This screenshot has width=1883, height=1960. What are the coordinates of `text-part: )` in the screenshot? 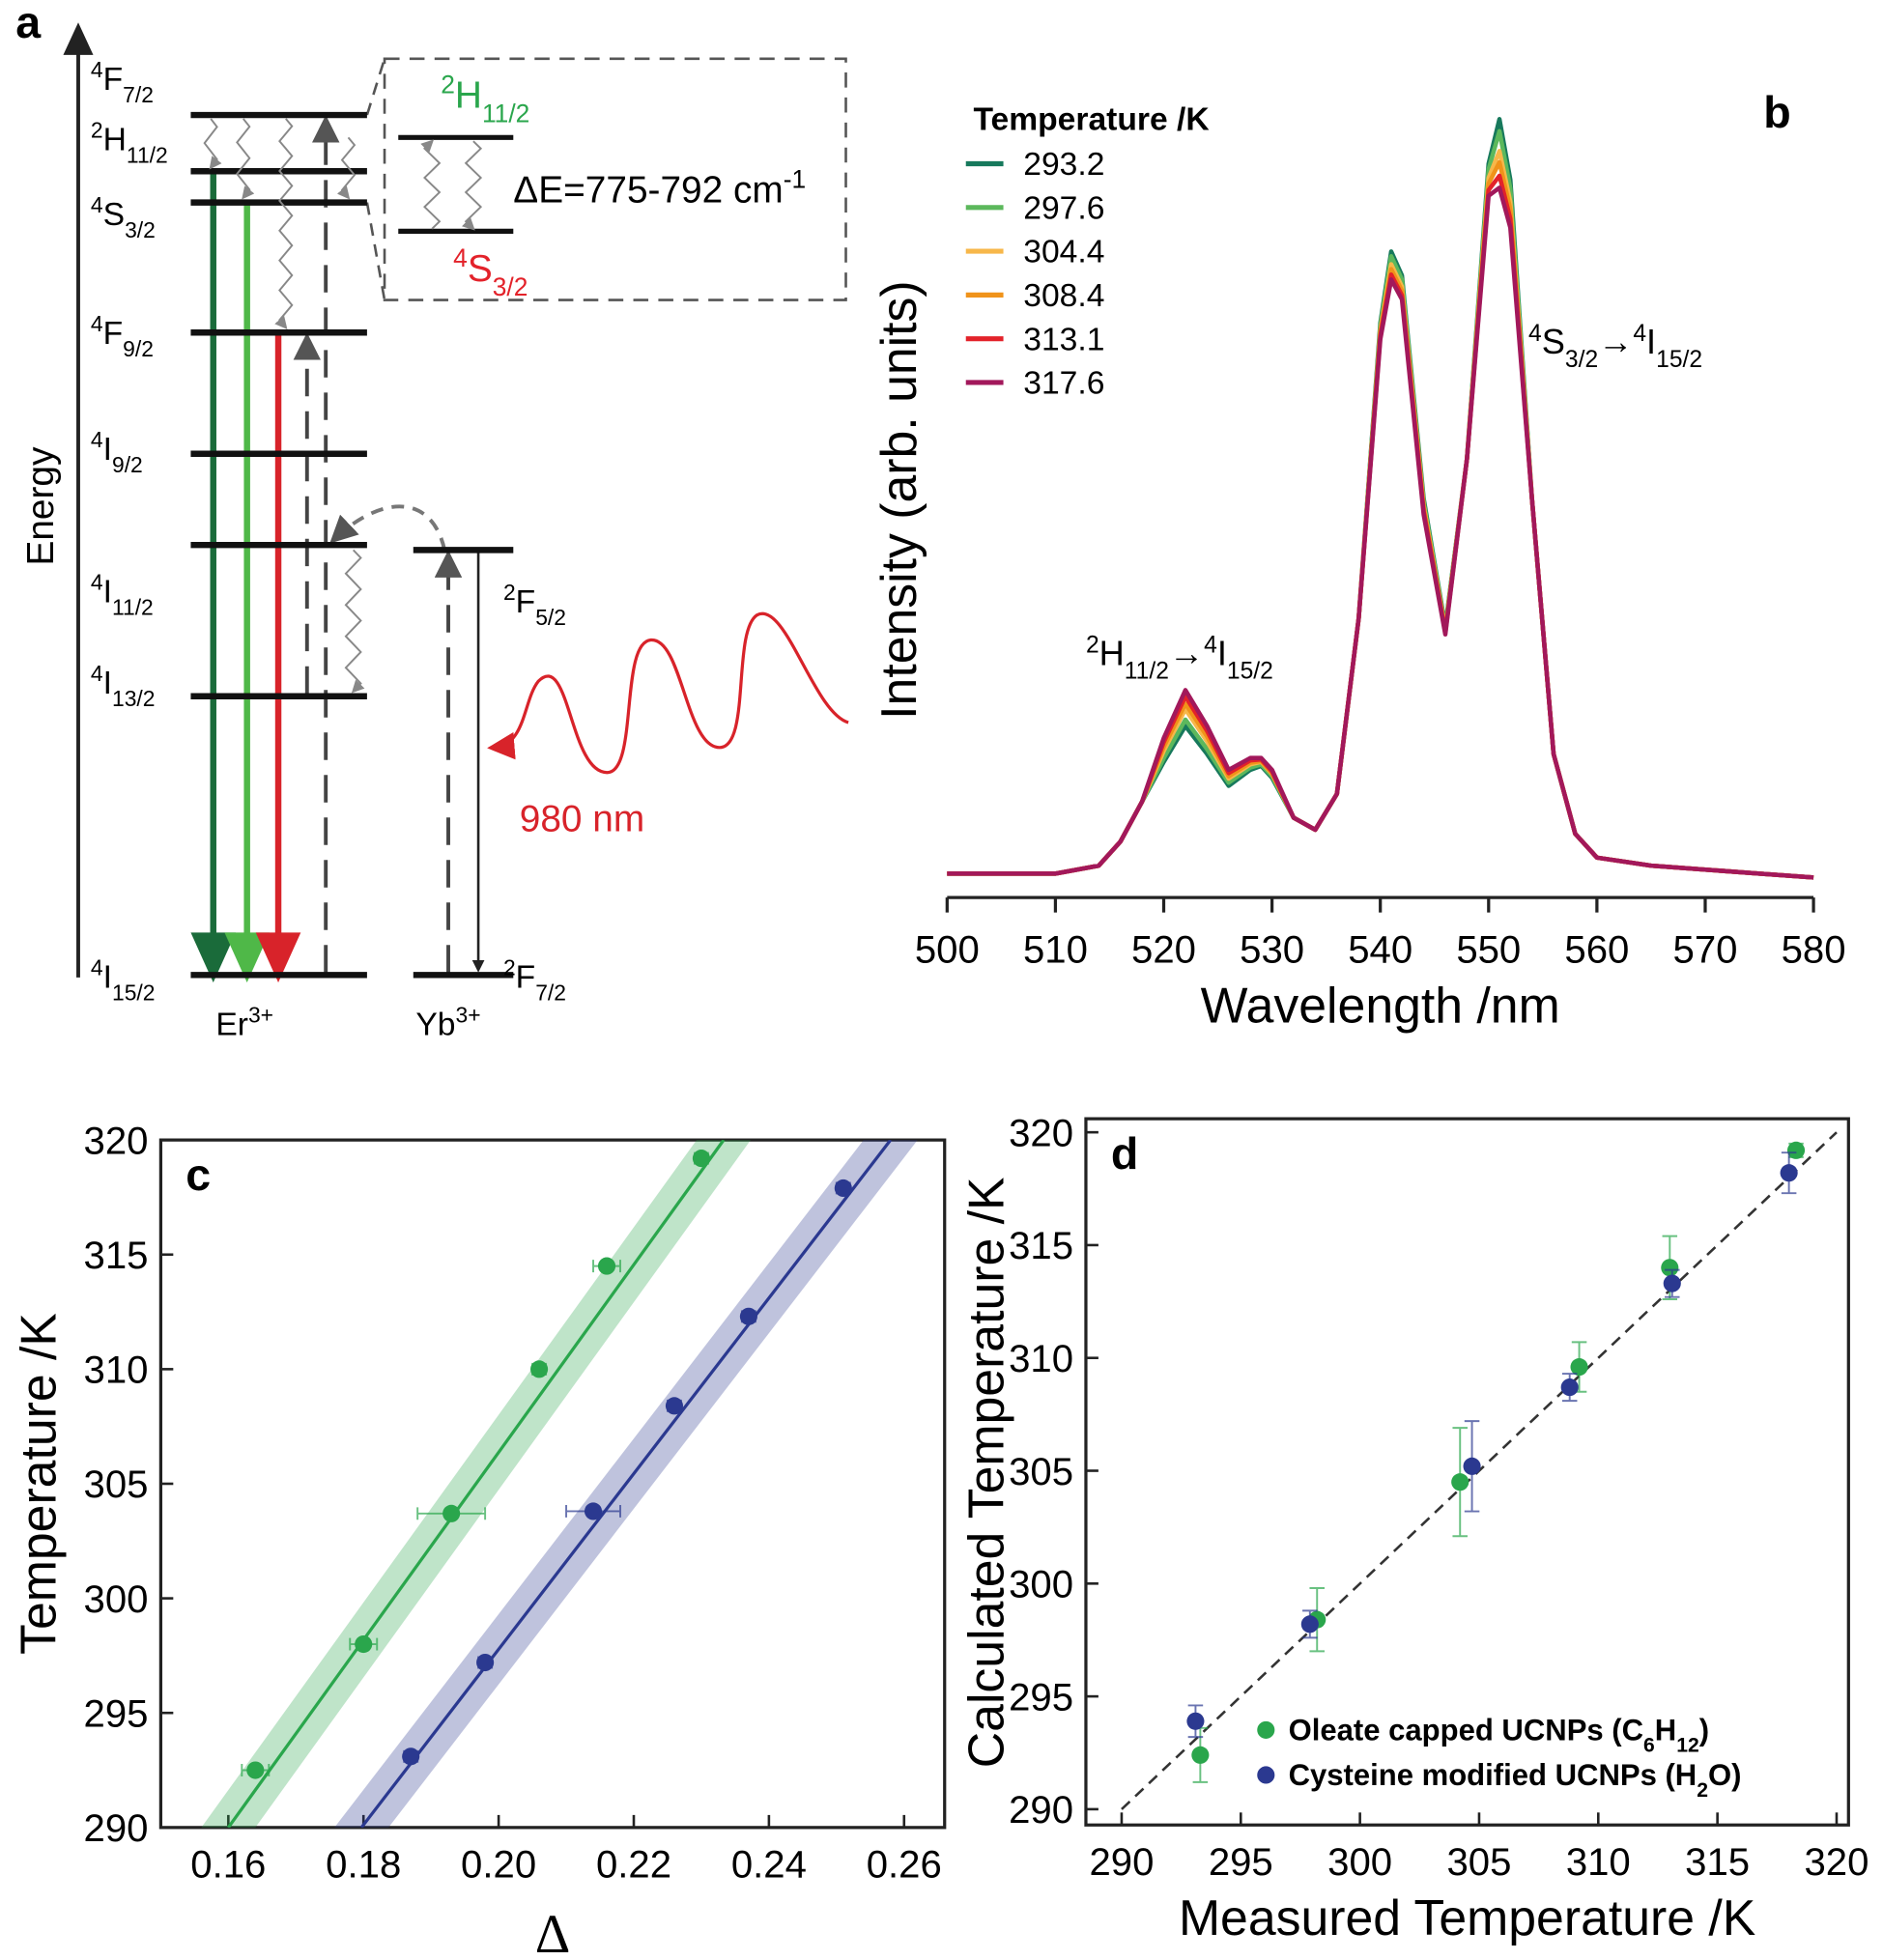 It's located at (1704, 1730).